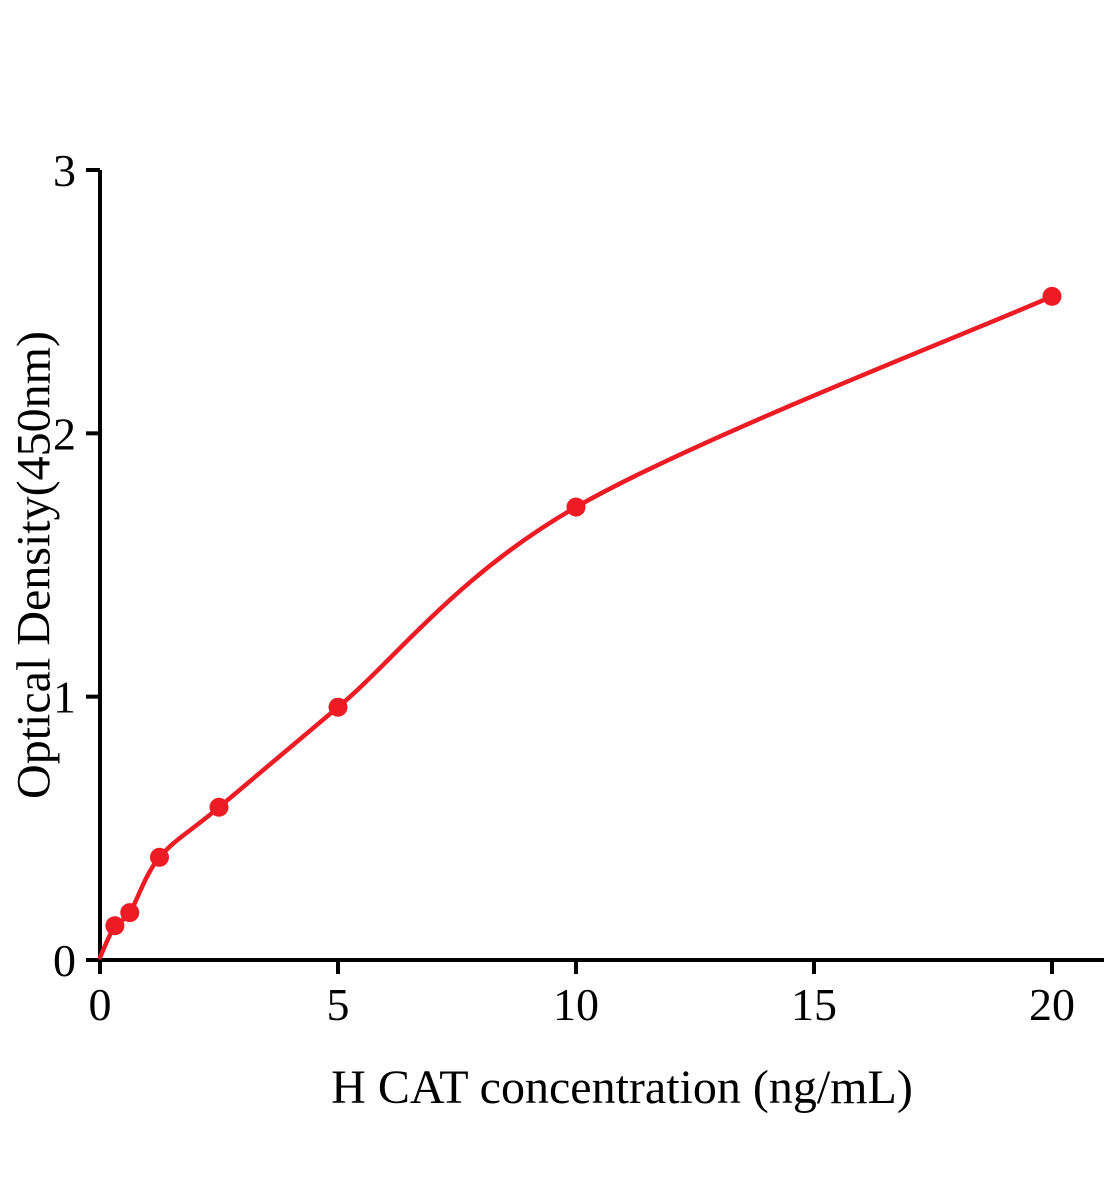 The height and width of the screenshot is (1200, 1104). What do you see at coordinates (338, 1004) in the screenshot?
I see `x-tick-label: 5` at bounding box center [338, 1004].